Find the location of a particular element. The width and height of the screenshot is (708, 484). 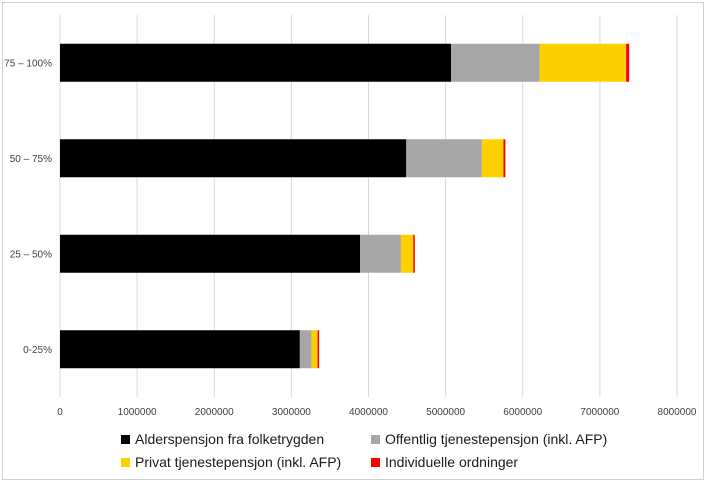

legend-swatch-privat is located at coordinates (125, 462).